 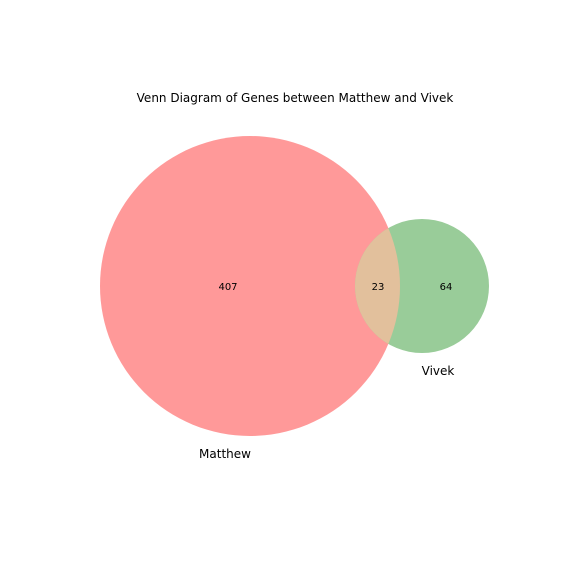 I want to click on count-intersection: 23, so click(x=378, y=287).